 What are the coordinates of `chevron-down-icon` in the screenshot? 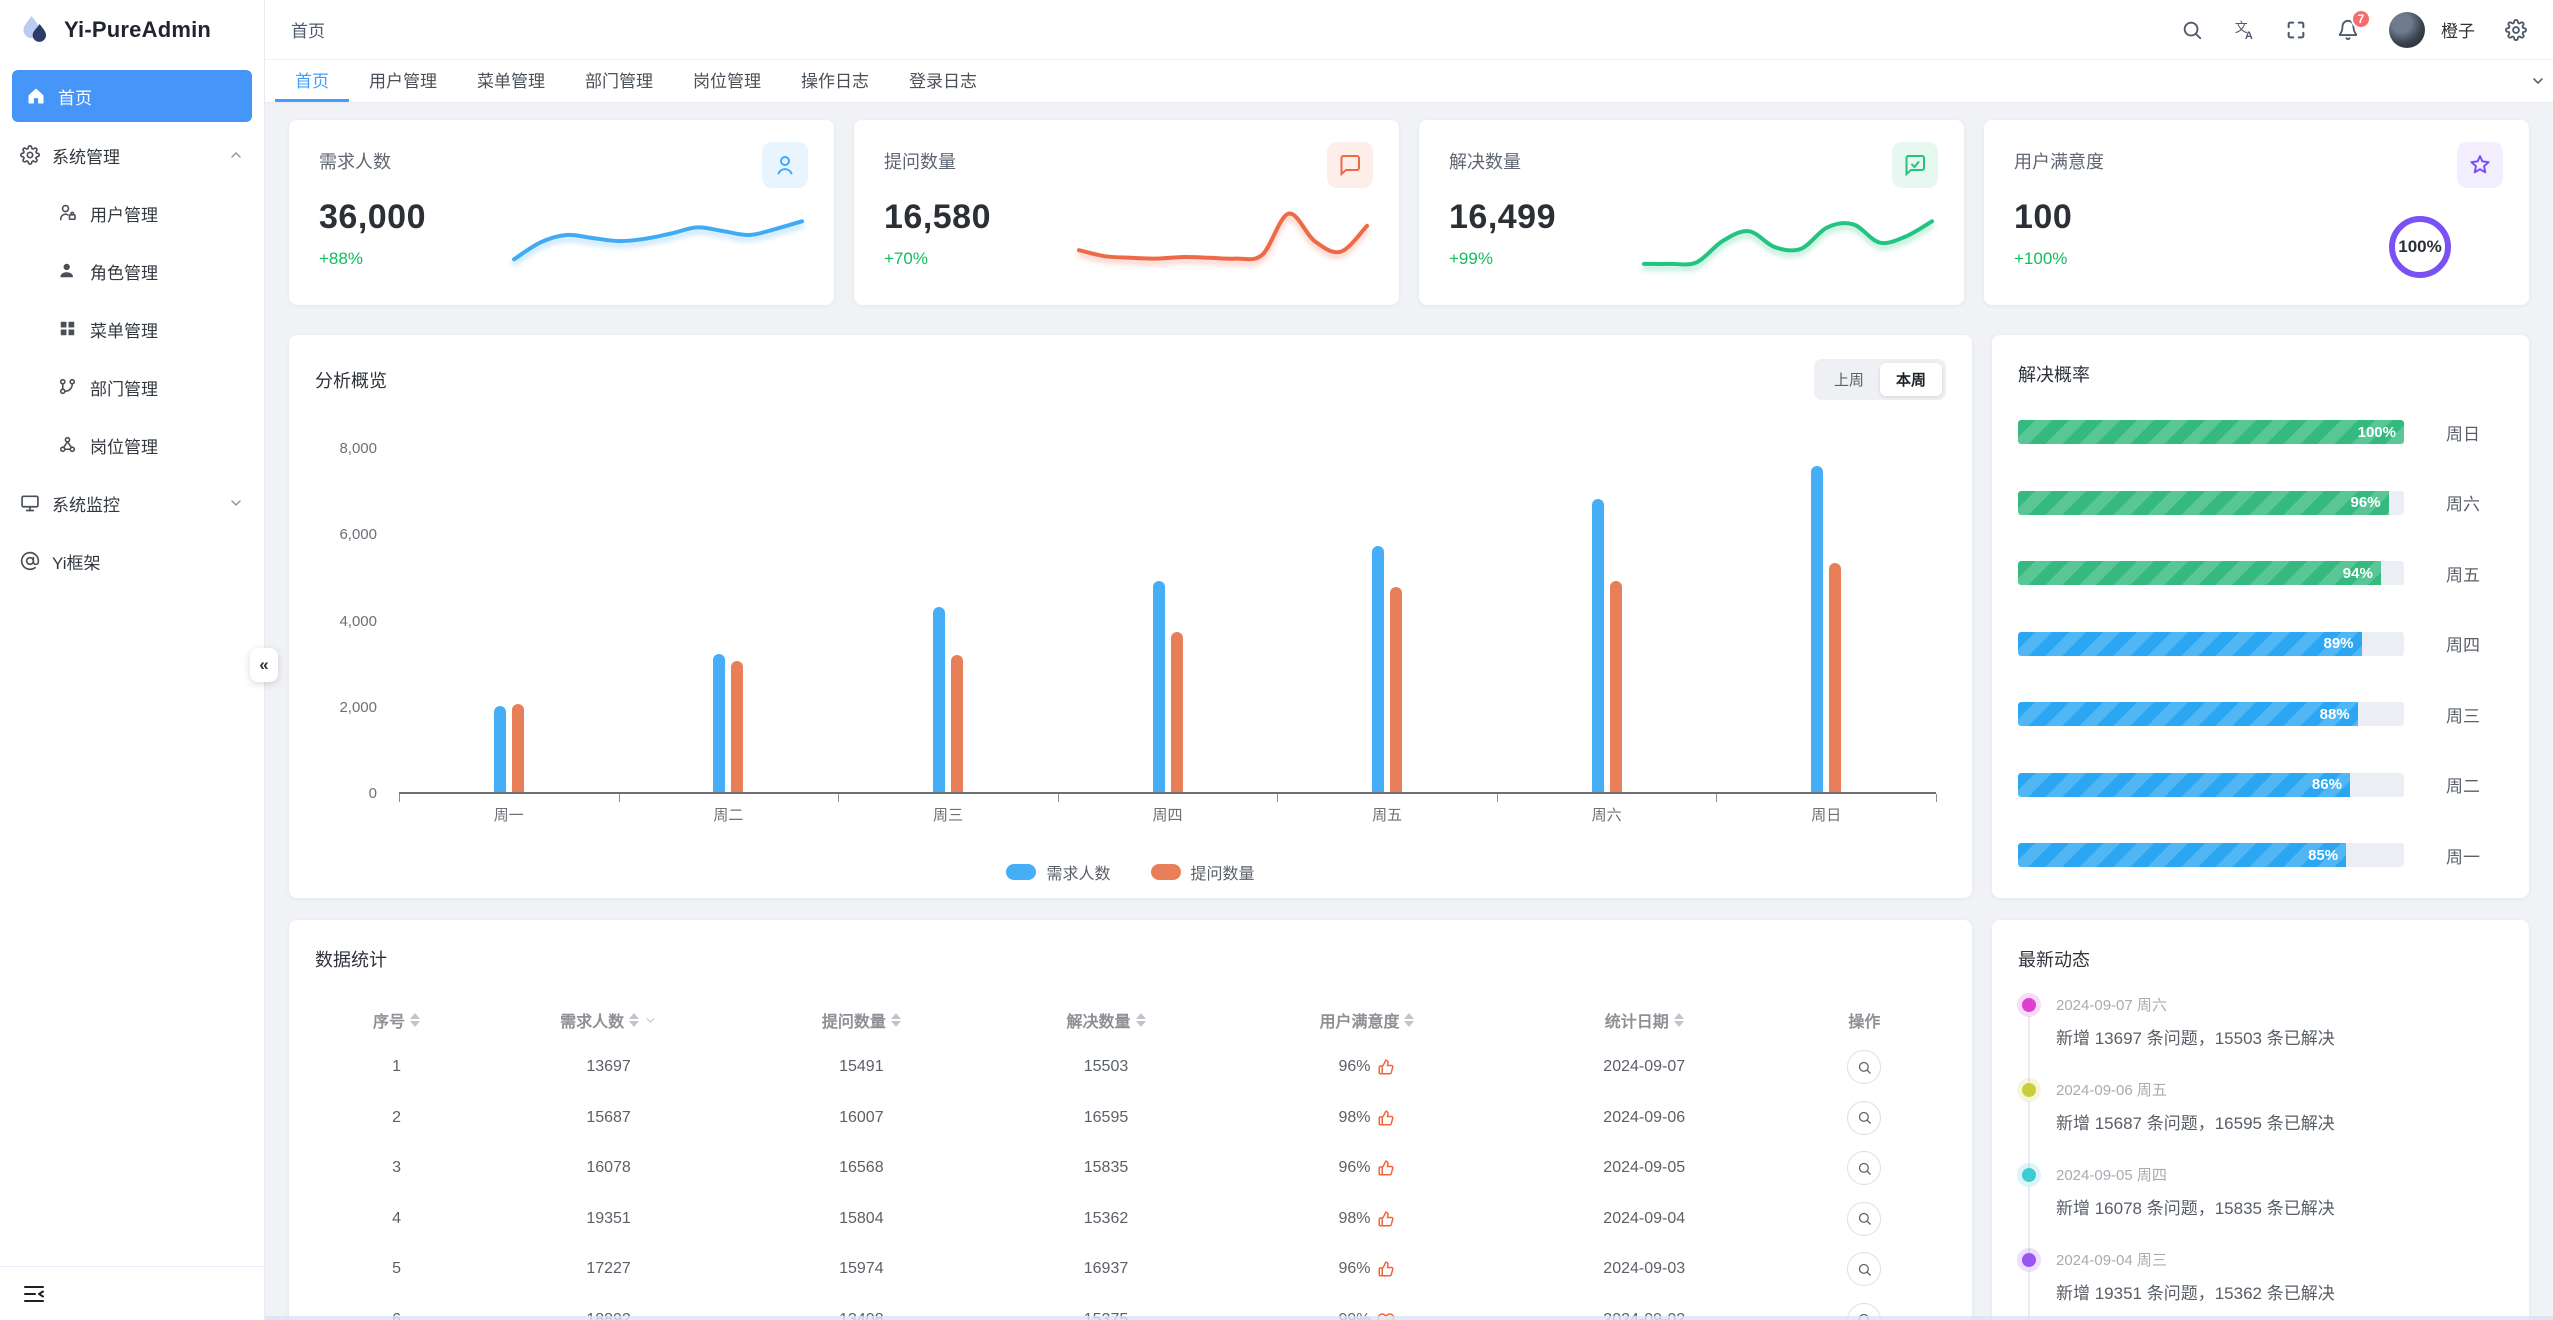 It's located at (236, 503).